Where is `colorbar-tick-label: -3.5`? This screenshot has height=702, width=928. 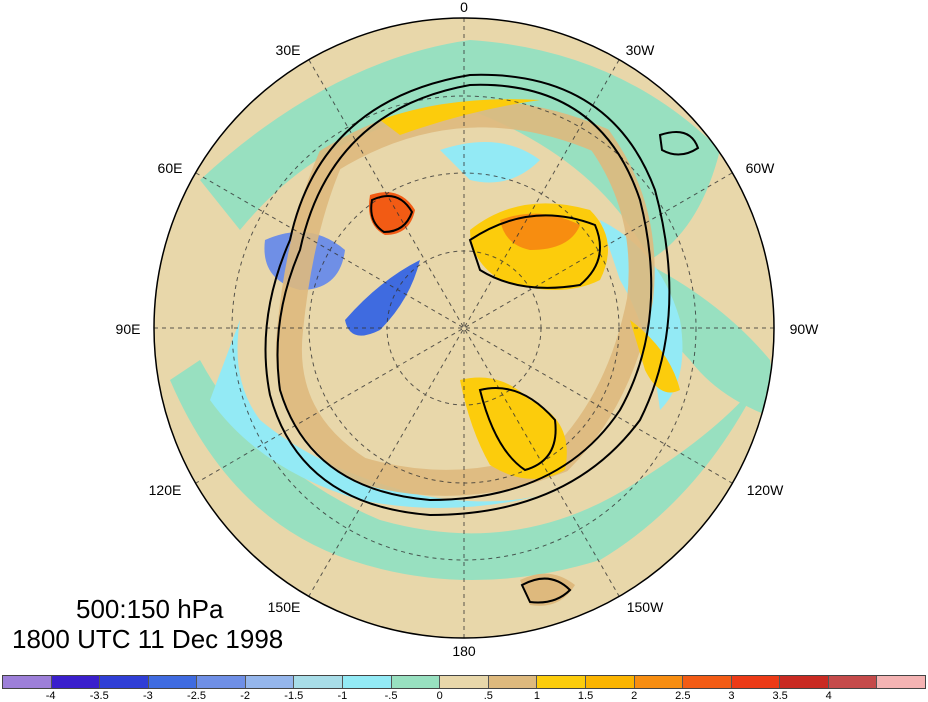 colorbar-tick-label: -3.5 is located at coordinates (99, 696).